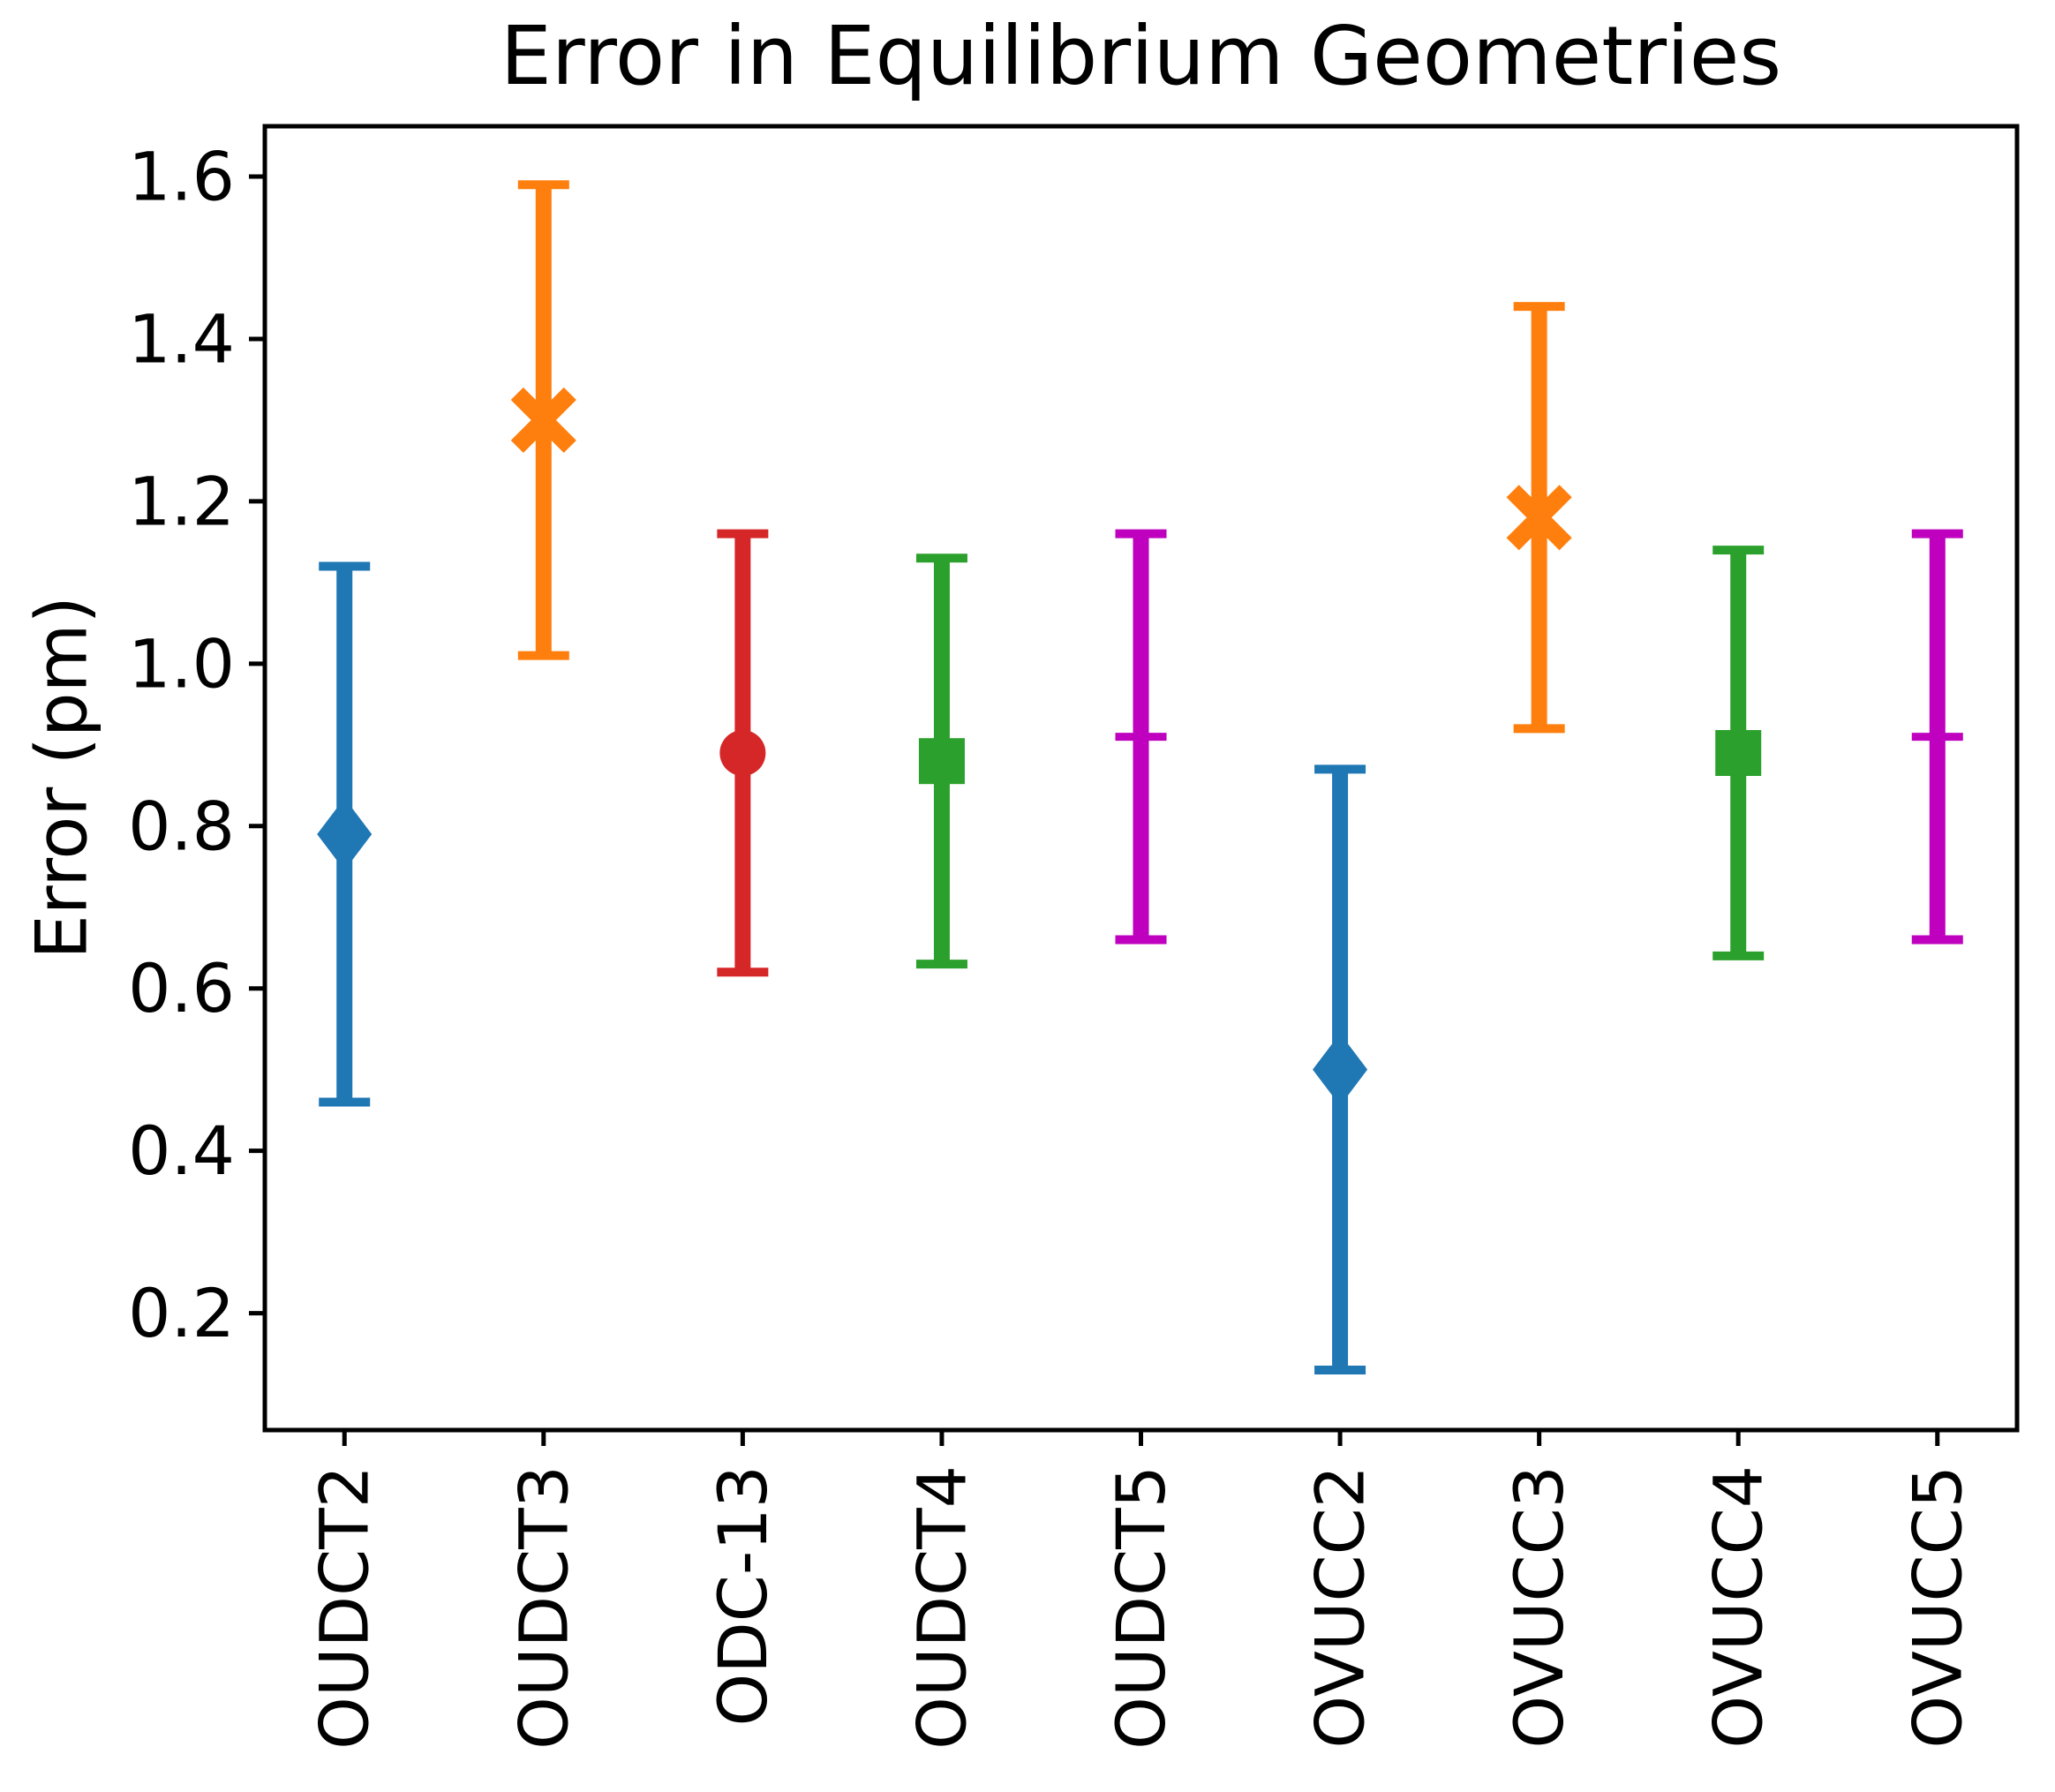 This screenshot has height=1792, width=2055. I want to click on errorbar-OVUCC3, so click(1539, 518).